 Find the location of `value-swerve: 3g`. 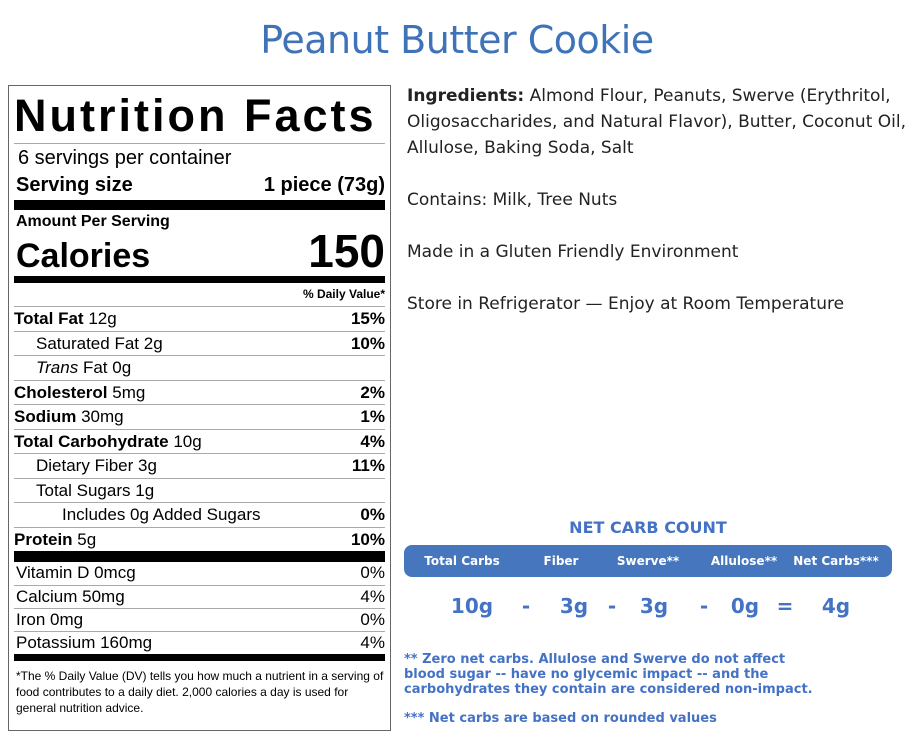

value-swerve: 3g is located at coordinates (654, 606).